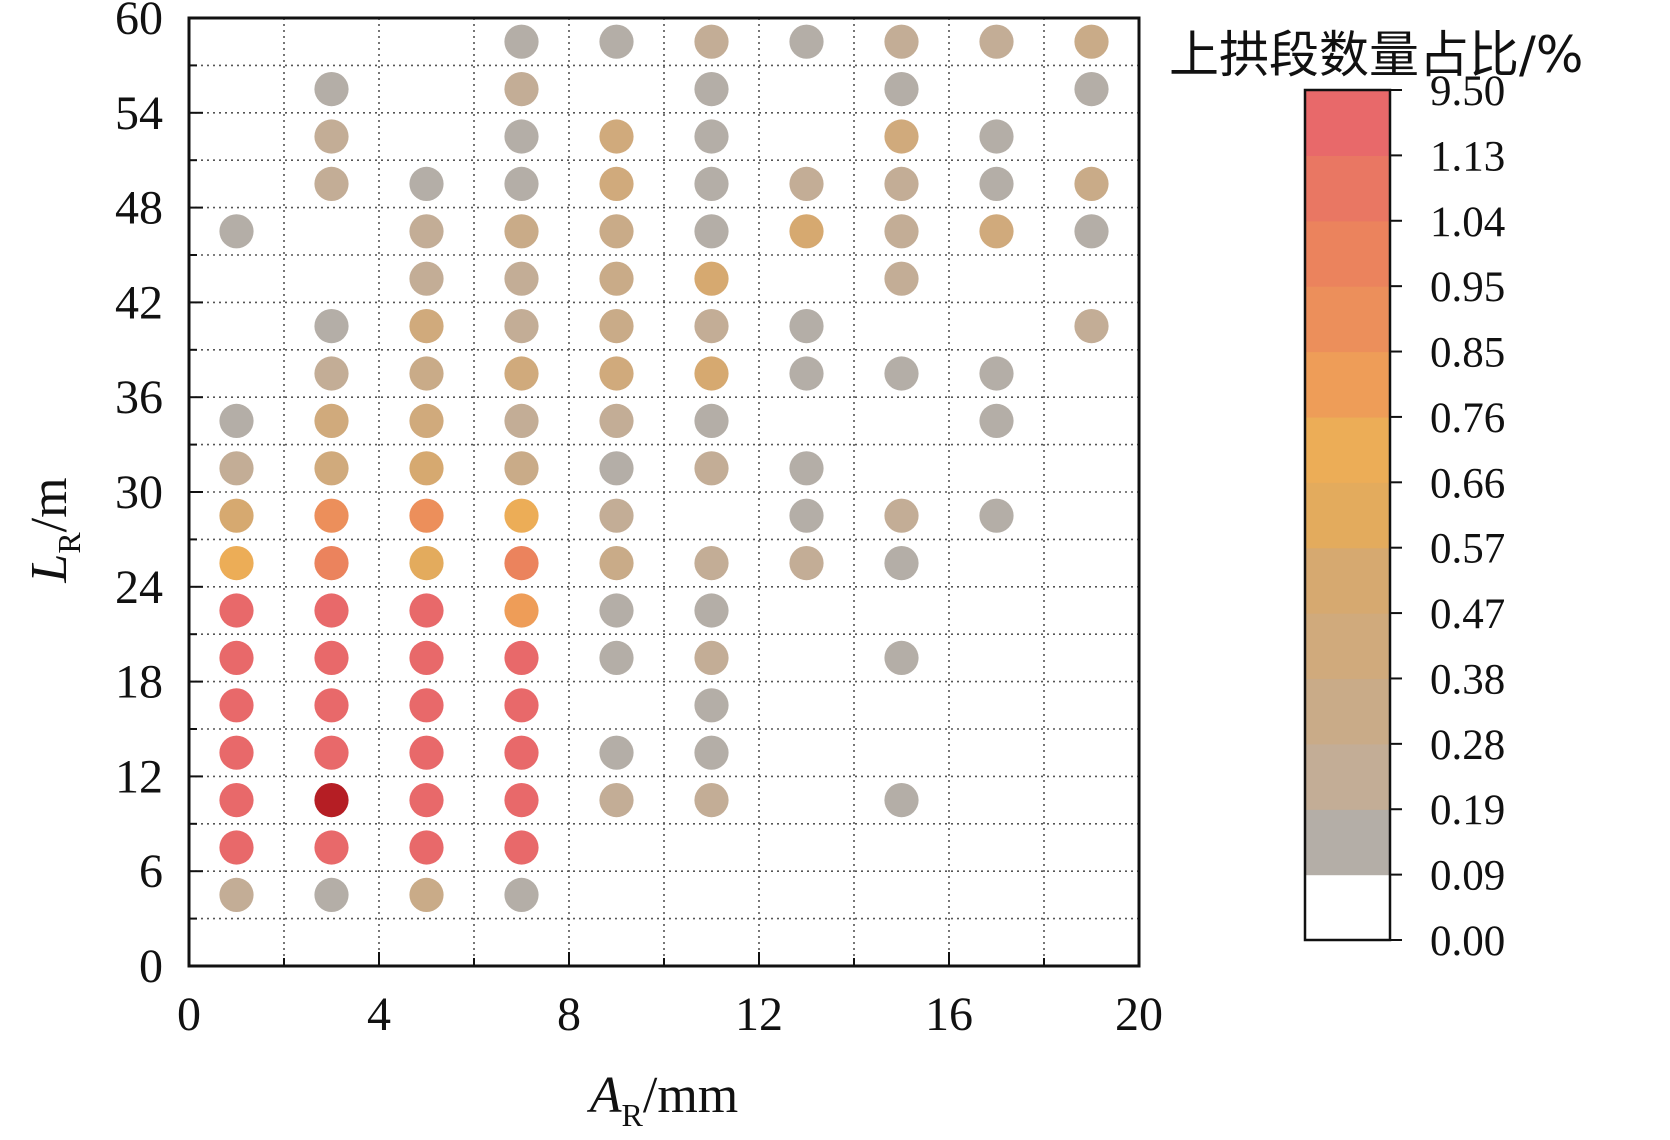  Describe the element at coordinates (1467, 549) in the screenshot. I see `colorbar-label: 0.57` at that location.